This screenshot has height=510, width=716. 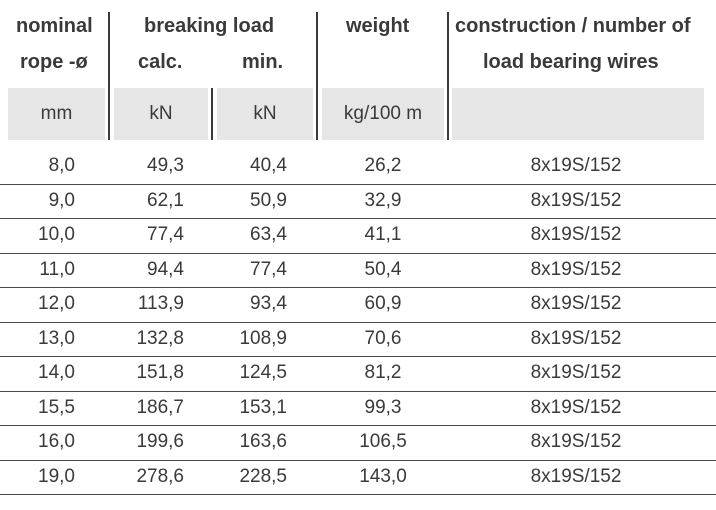 What do you see at coordinates (263, 62) in the screenshot?
I see `header-min: min.` at bounding box center [263, 62].